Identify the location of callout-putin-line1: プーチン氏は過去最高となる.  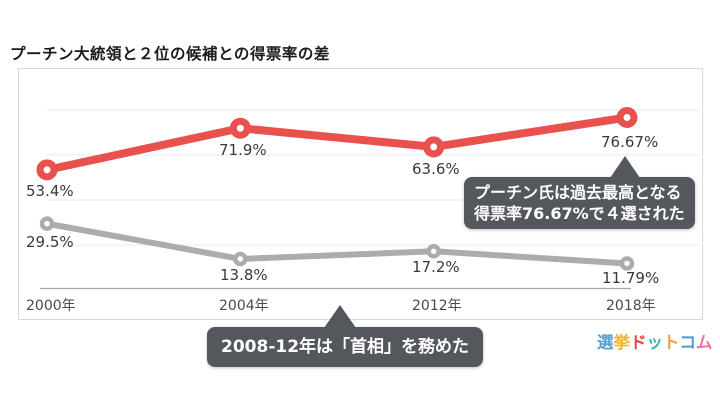
(578, 192).